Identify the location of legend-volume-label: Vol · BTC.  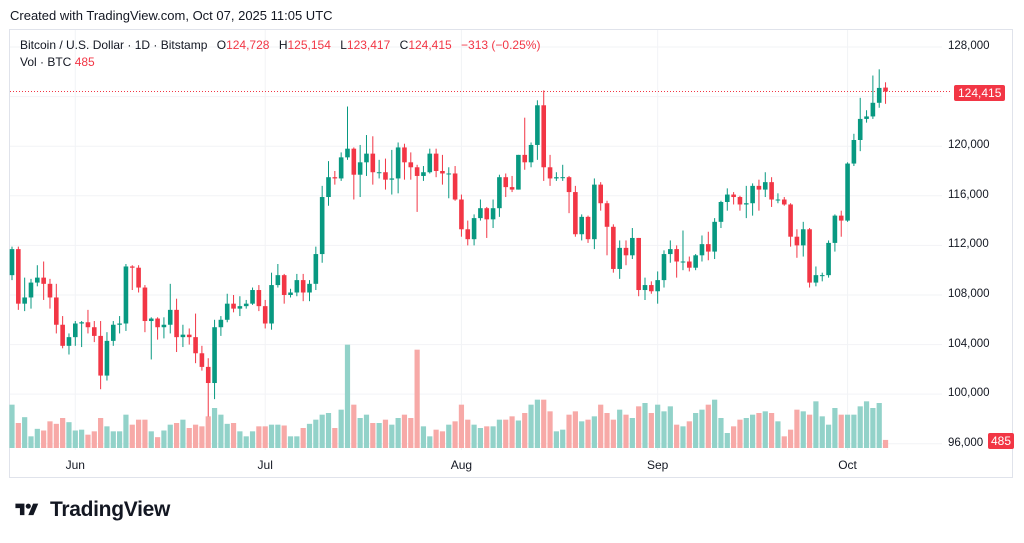
(46, 62).